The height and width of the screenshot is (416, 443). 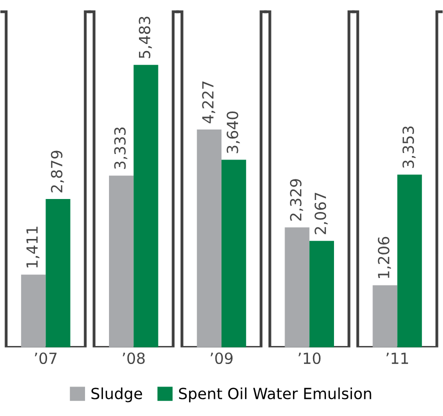 I want to click on data-label: 3,333, so click(x=121, y=148).